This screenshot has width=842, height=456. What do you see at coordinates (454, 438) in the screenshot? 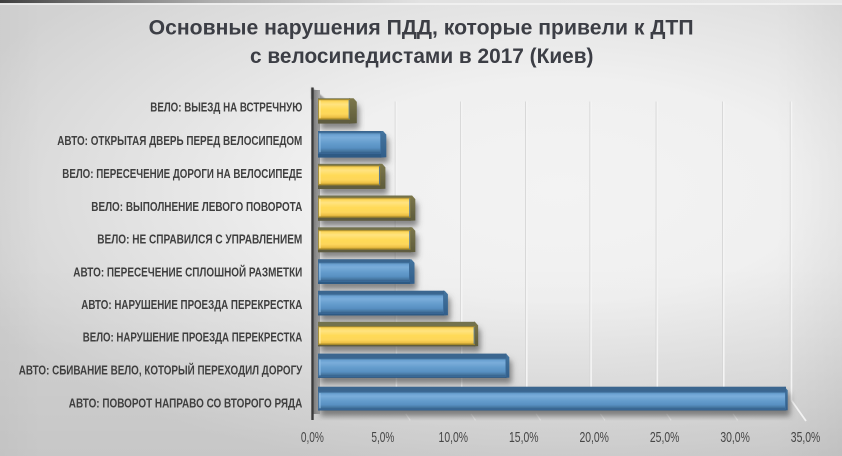
I see `svg-text: 10,0%` at bounding box center [454, 438].